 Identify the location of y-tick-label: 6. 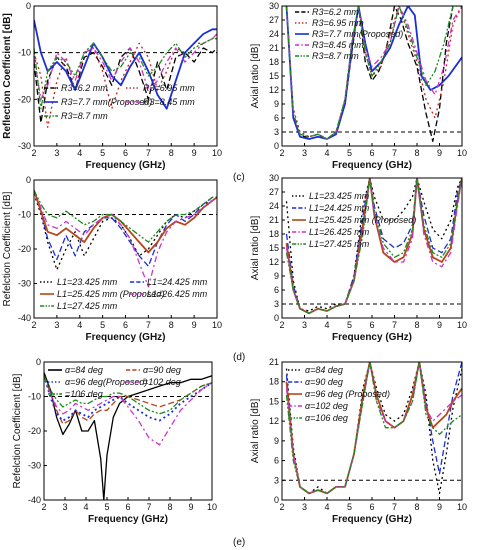
(276, 461).